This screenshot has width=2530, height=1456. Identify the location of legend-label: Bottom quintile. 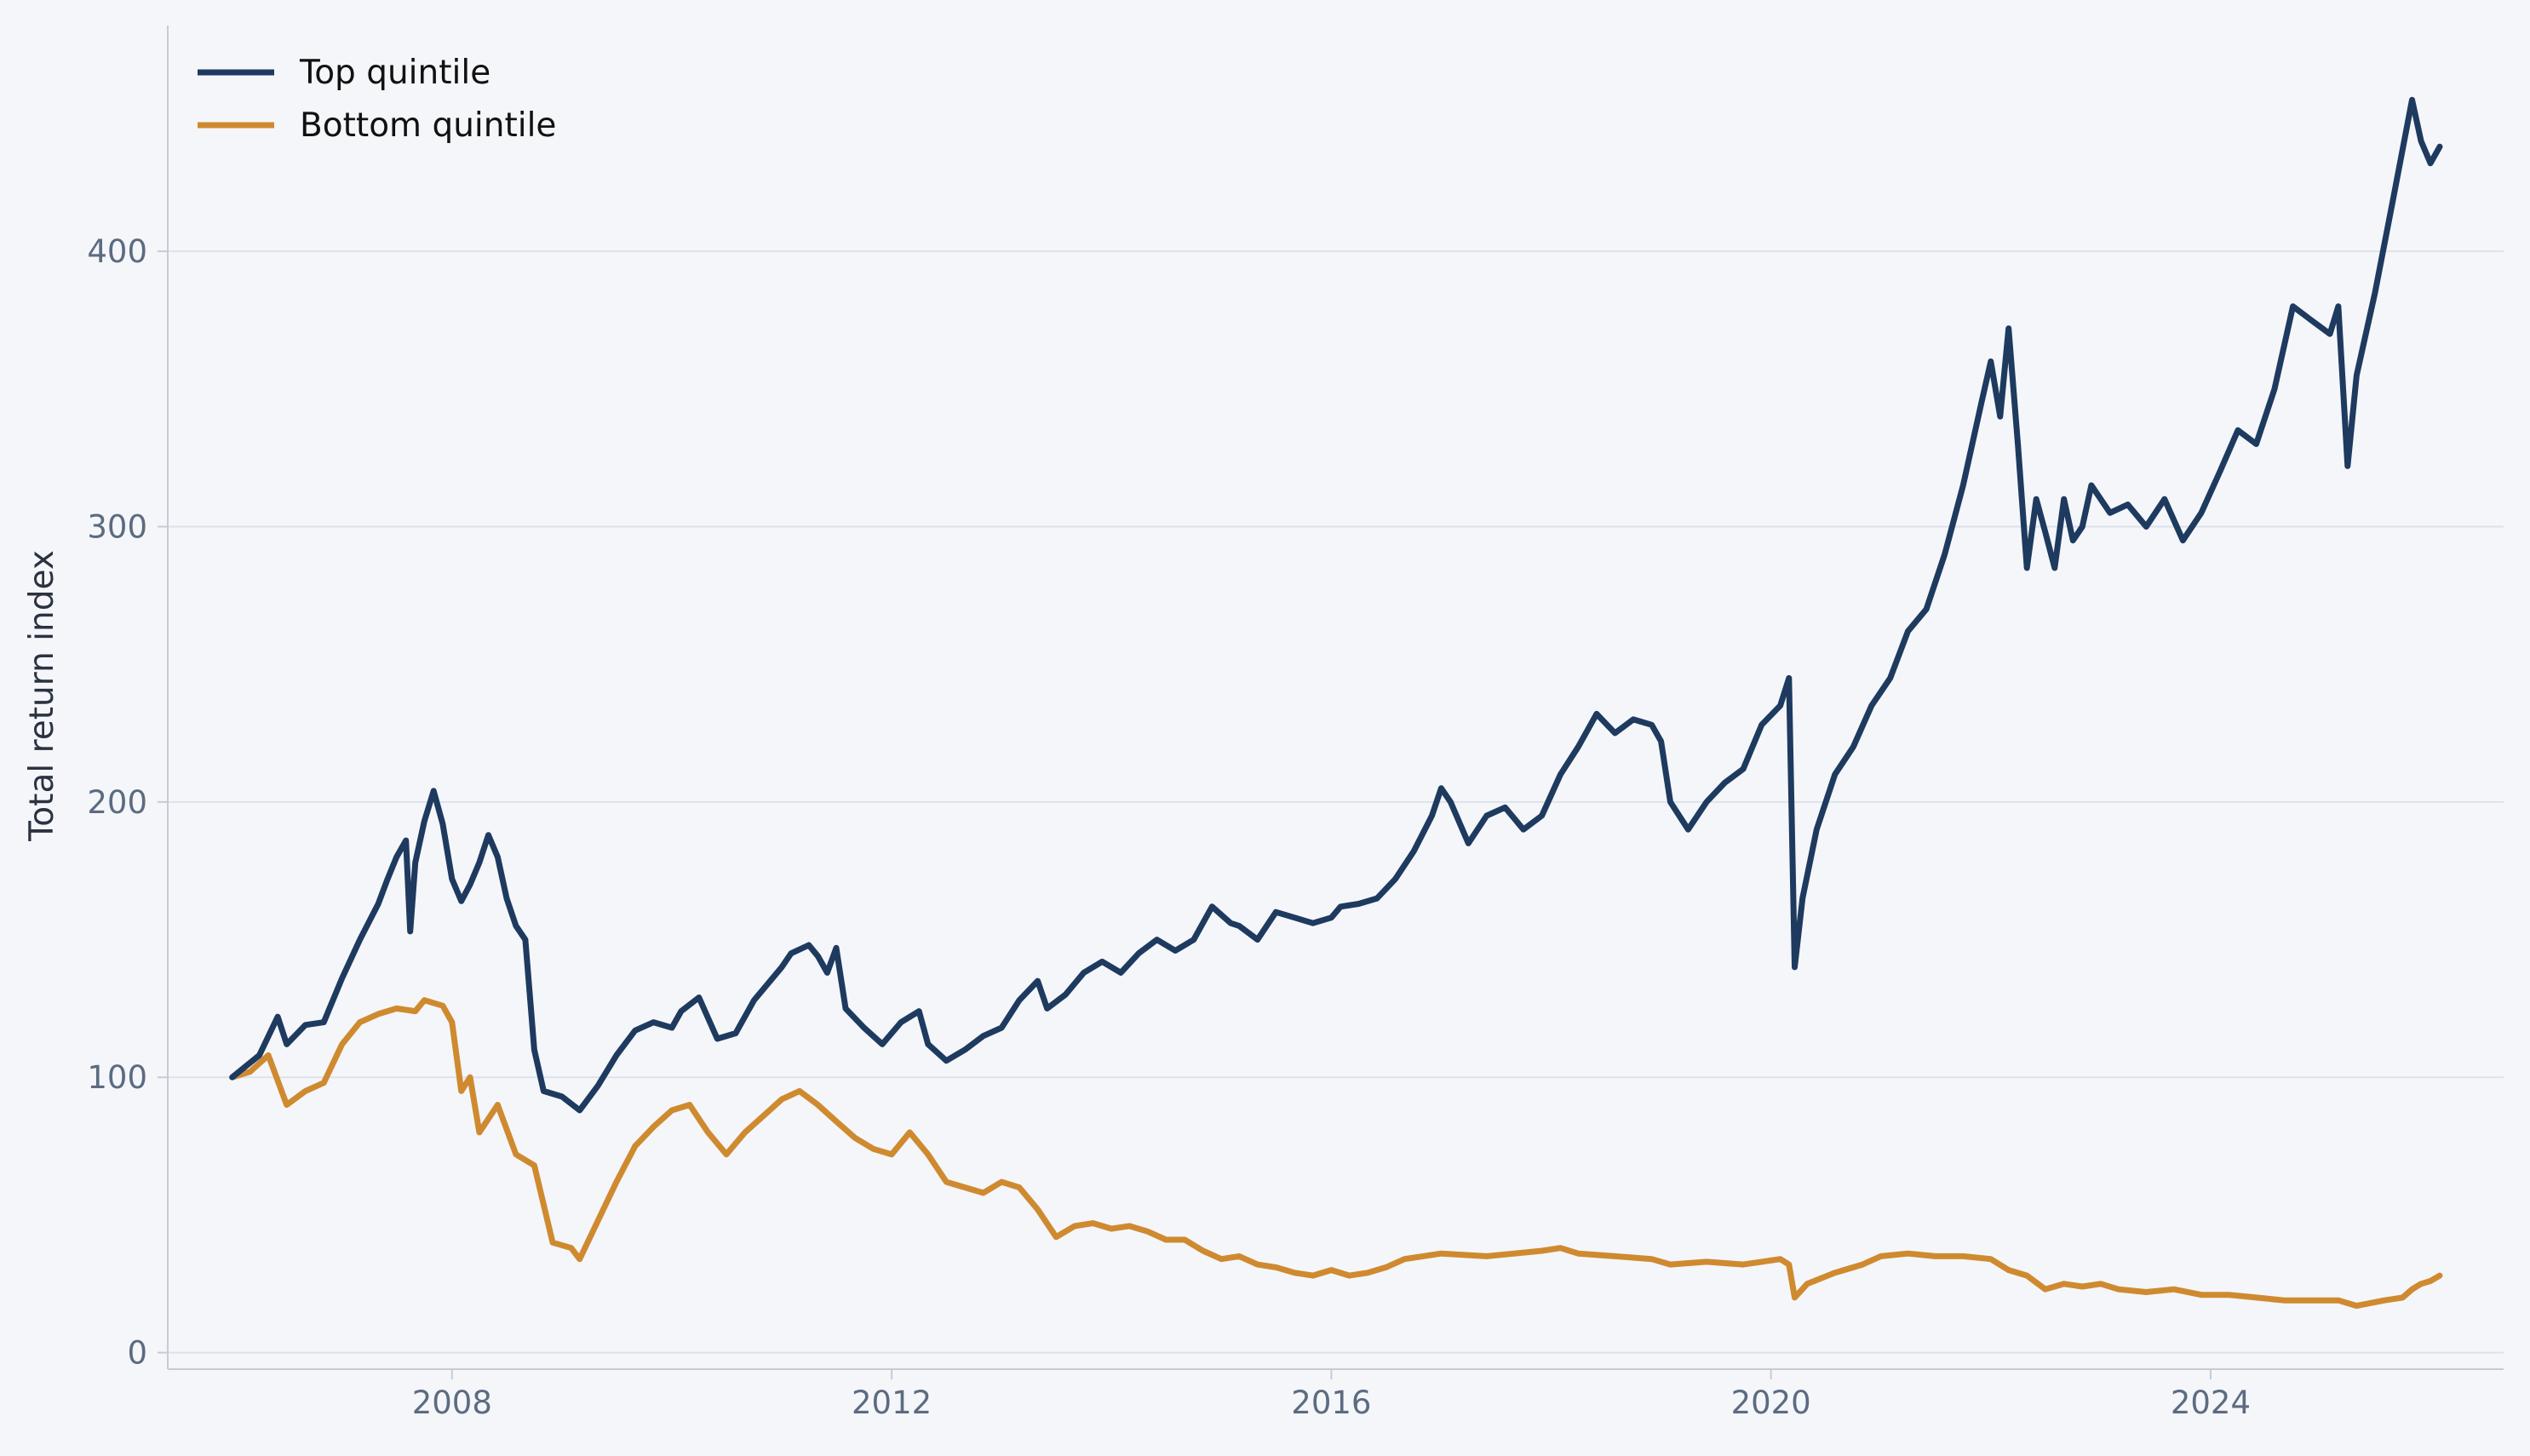
(428, 126).